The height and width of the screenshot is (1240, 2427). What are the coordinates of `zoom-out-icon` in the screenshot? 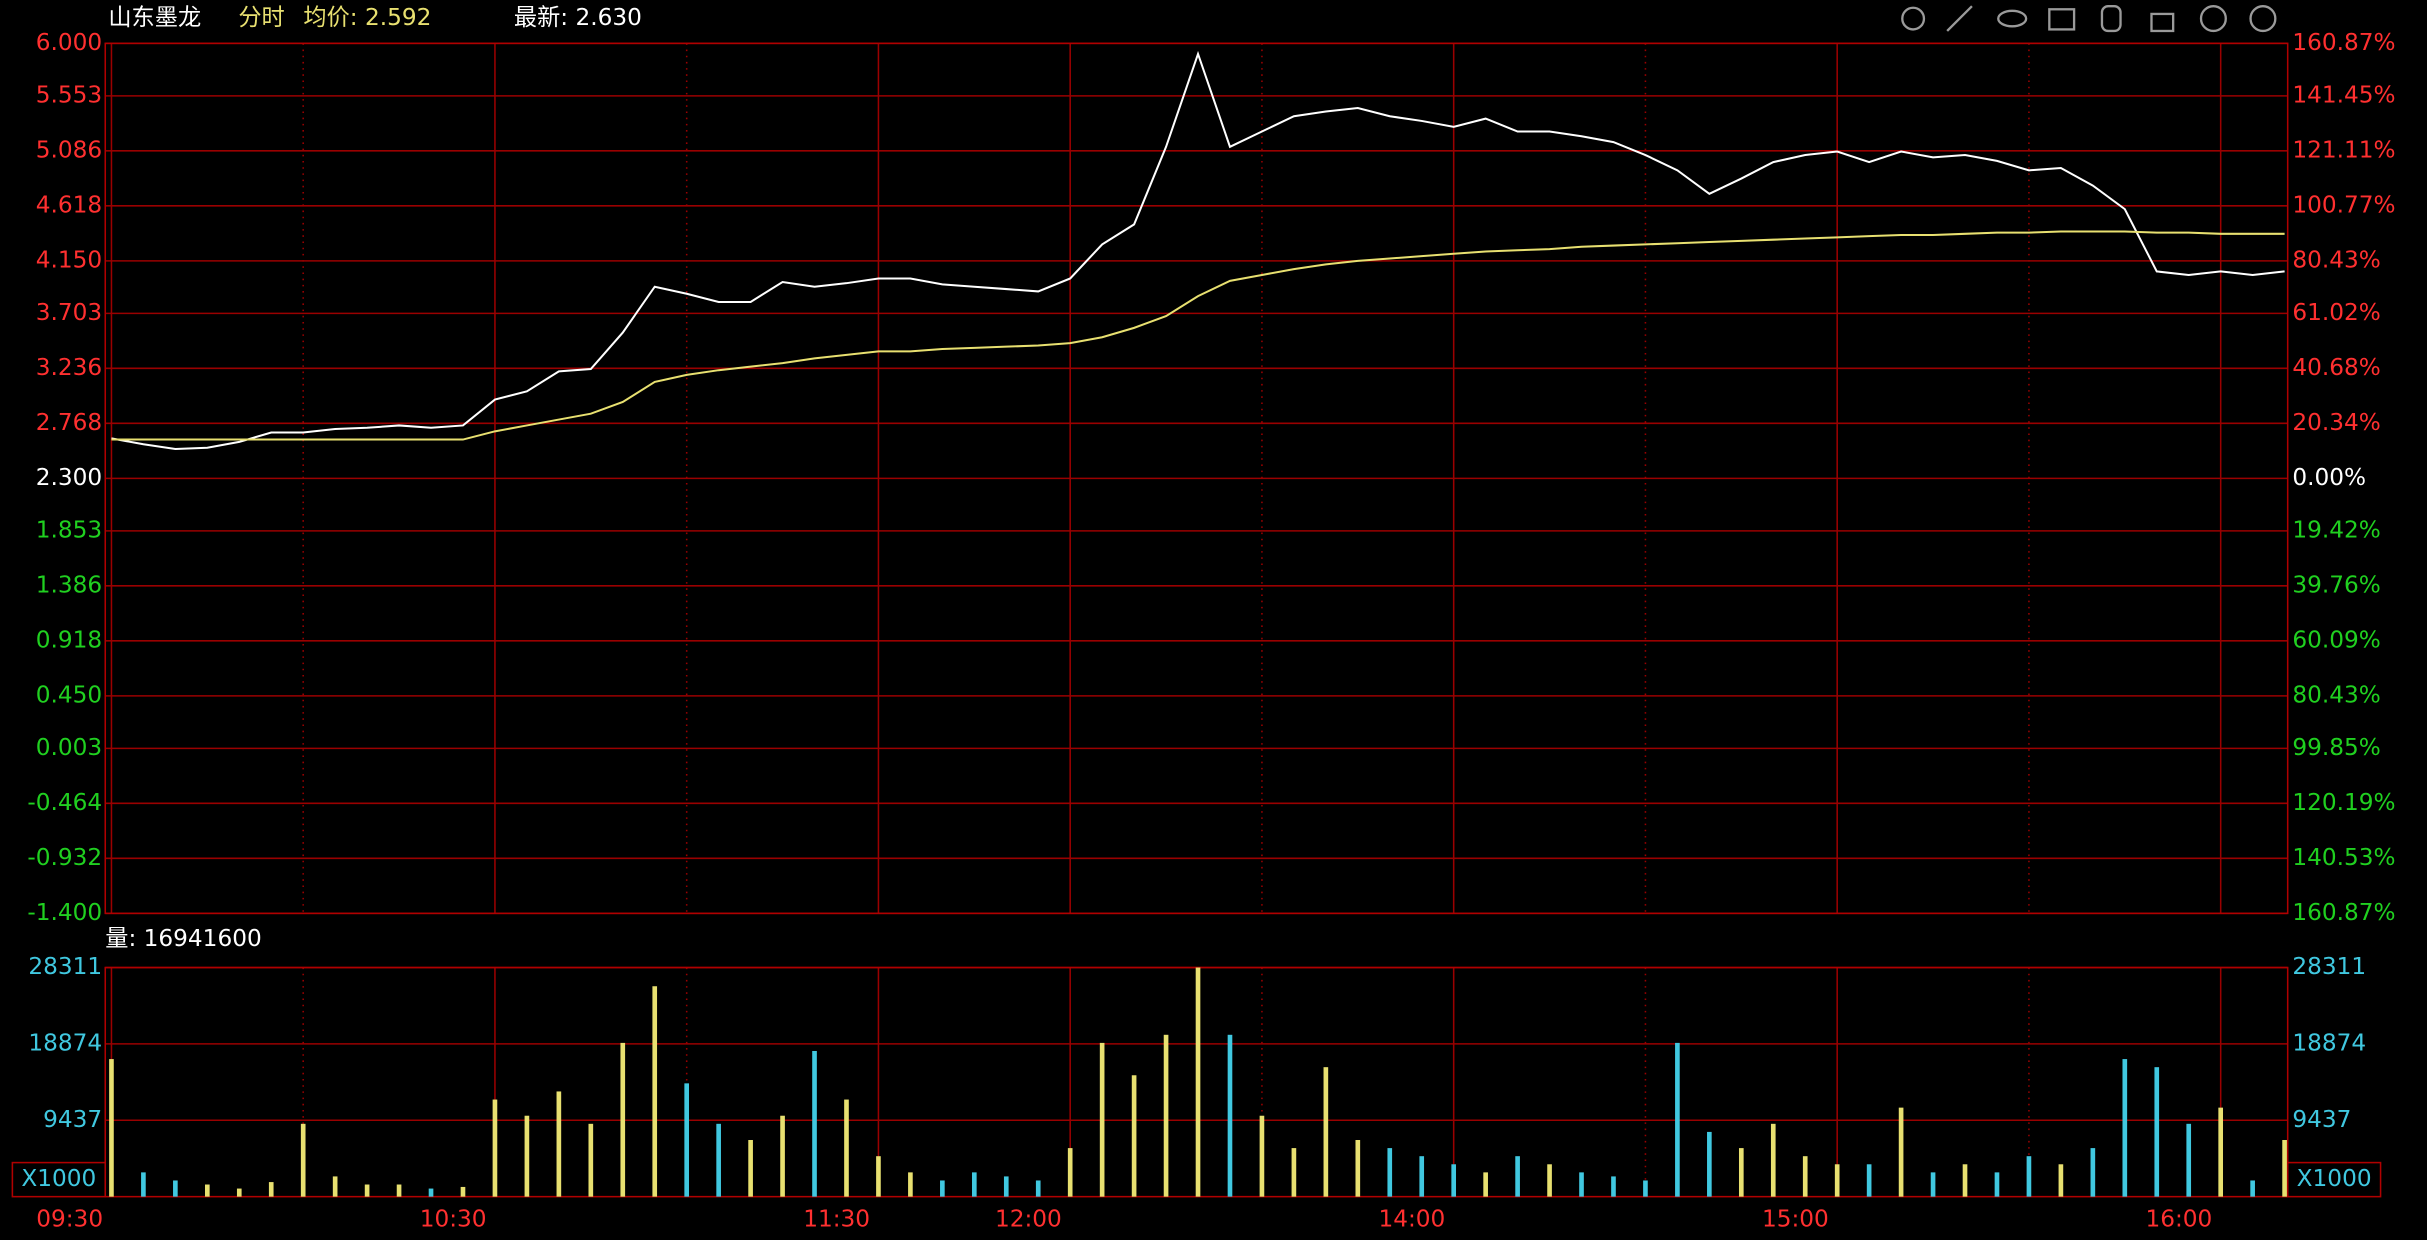 It's located at (2263, 19).